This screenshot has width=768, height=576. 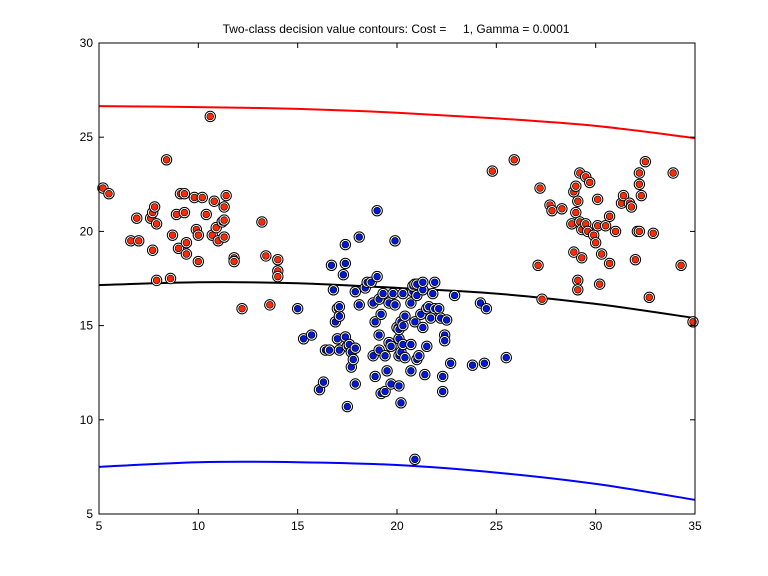 What do you see at coordinates (596, 526) in the screenshot?
I see `x-tick-label: 30` at bounding box center [596, 526].